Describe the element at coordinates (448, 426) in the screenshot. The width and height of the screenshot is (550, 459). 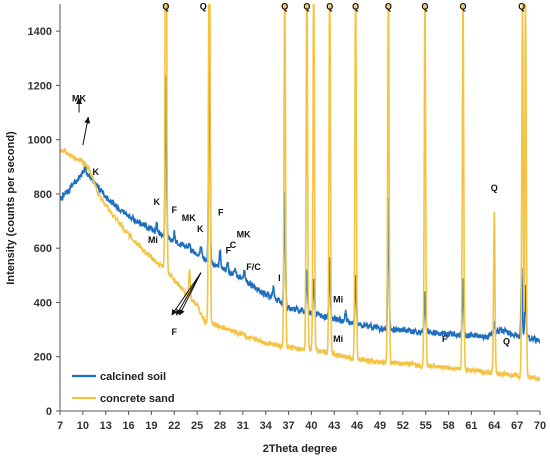
I see `x-tick-label: 58` at that location.